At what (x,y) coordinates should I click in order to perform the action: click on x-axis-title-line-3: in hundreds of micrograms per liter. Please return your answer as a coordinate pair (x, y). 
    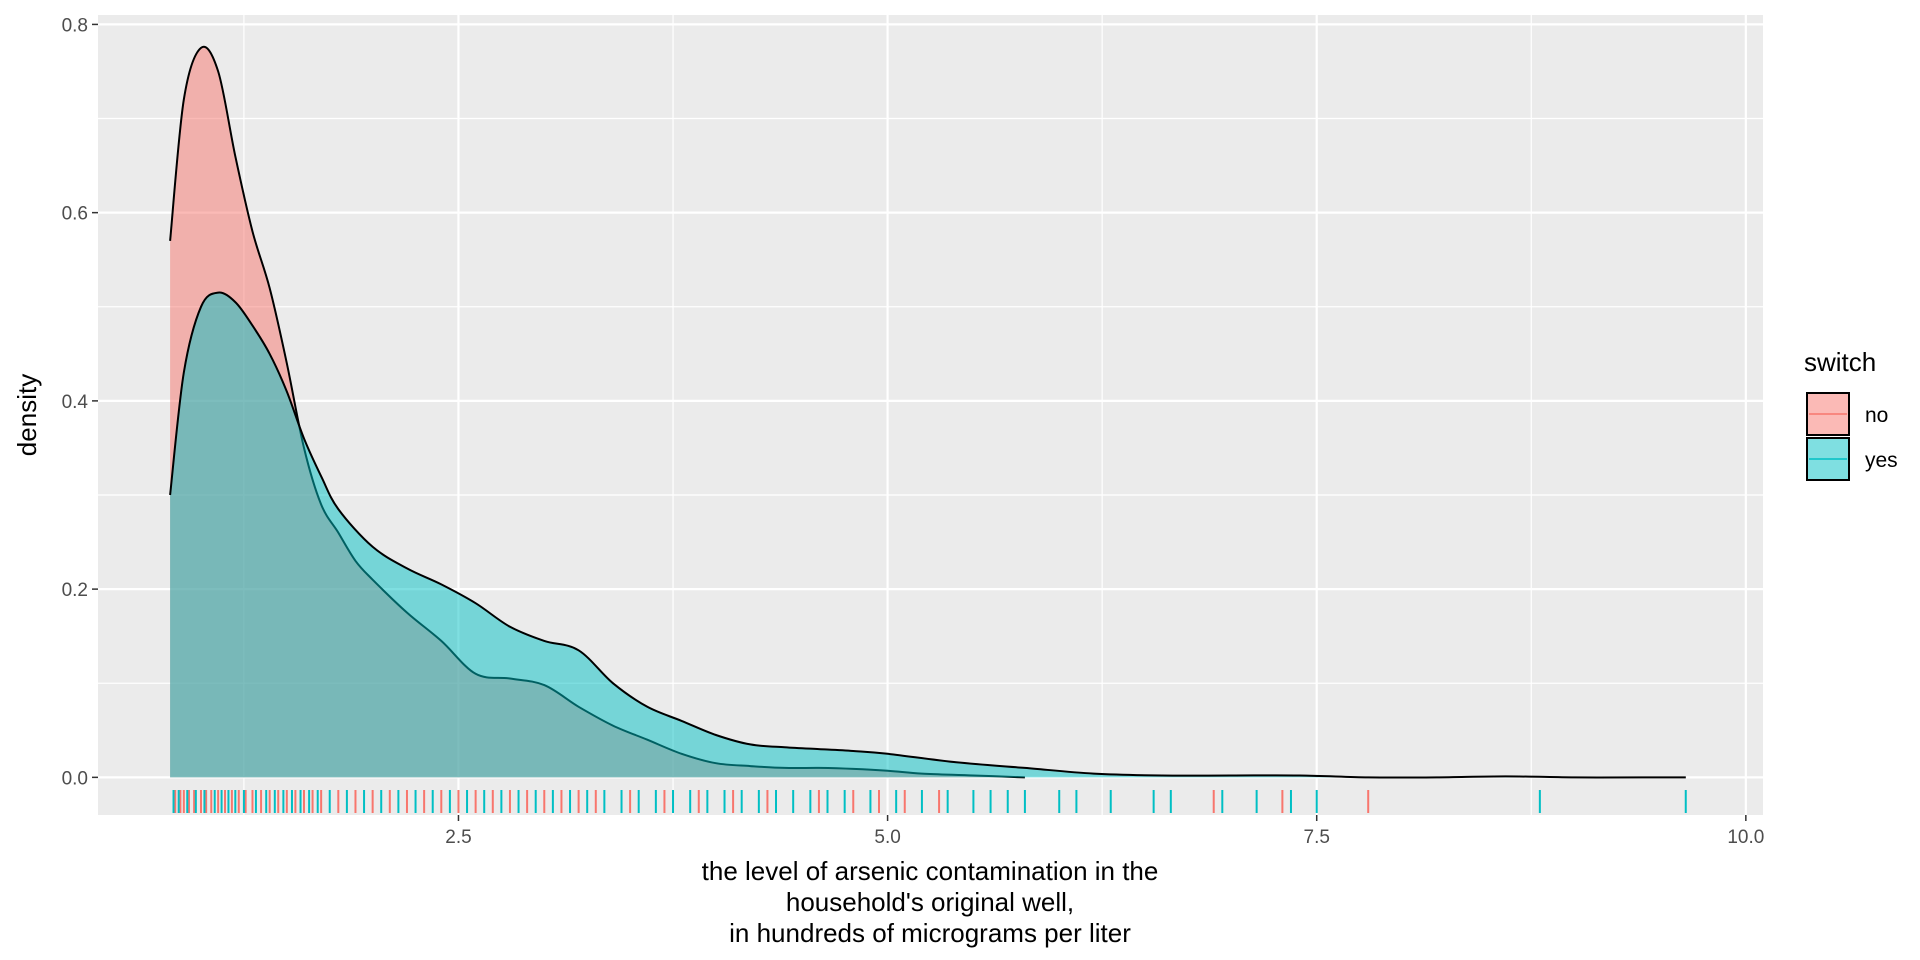
    Looking at the image, I should click on (930, 933).